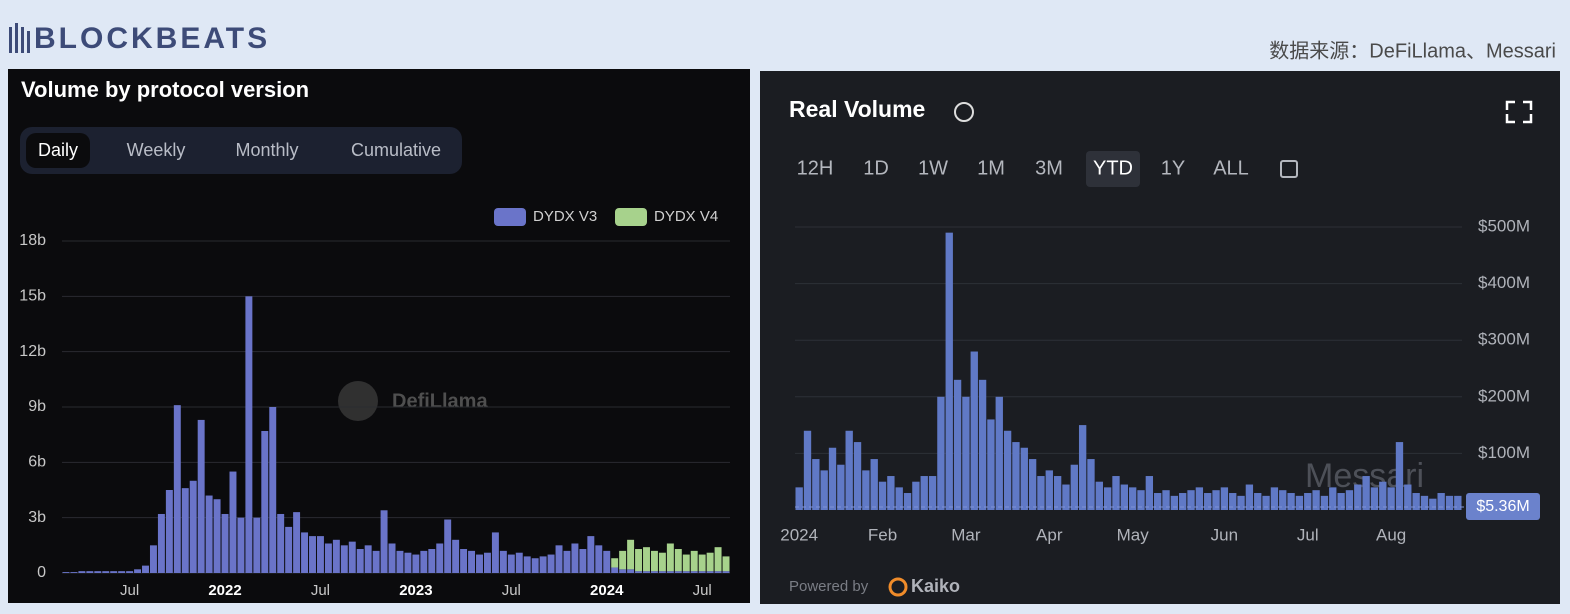 The width and height of the screenshot is (1570, 614). Describe the element at coordinates (156, 150) in the screenshot. I see `tab: Weekly` at that location.